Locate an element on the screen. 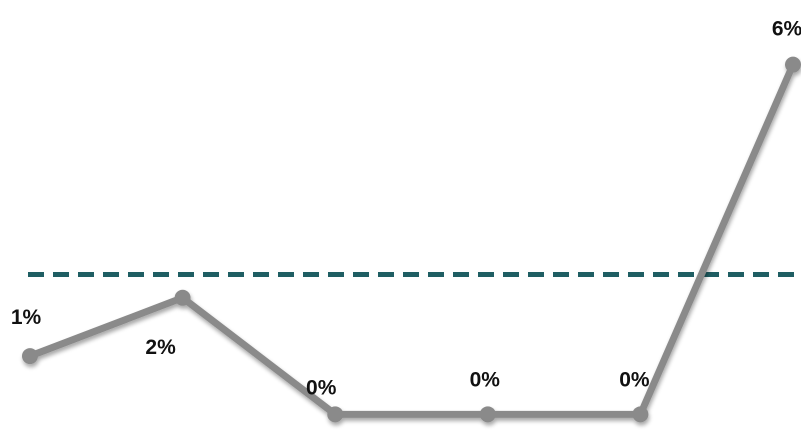 The image size is (801, 437). data-label: 1% is located at coordinates (26, 317).